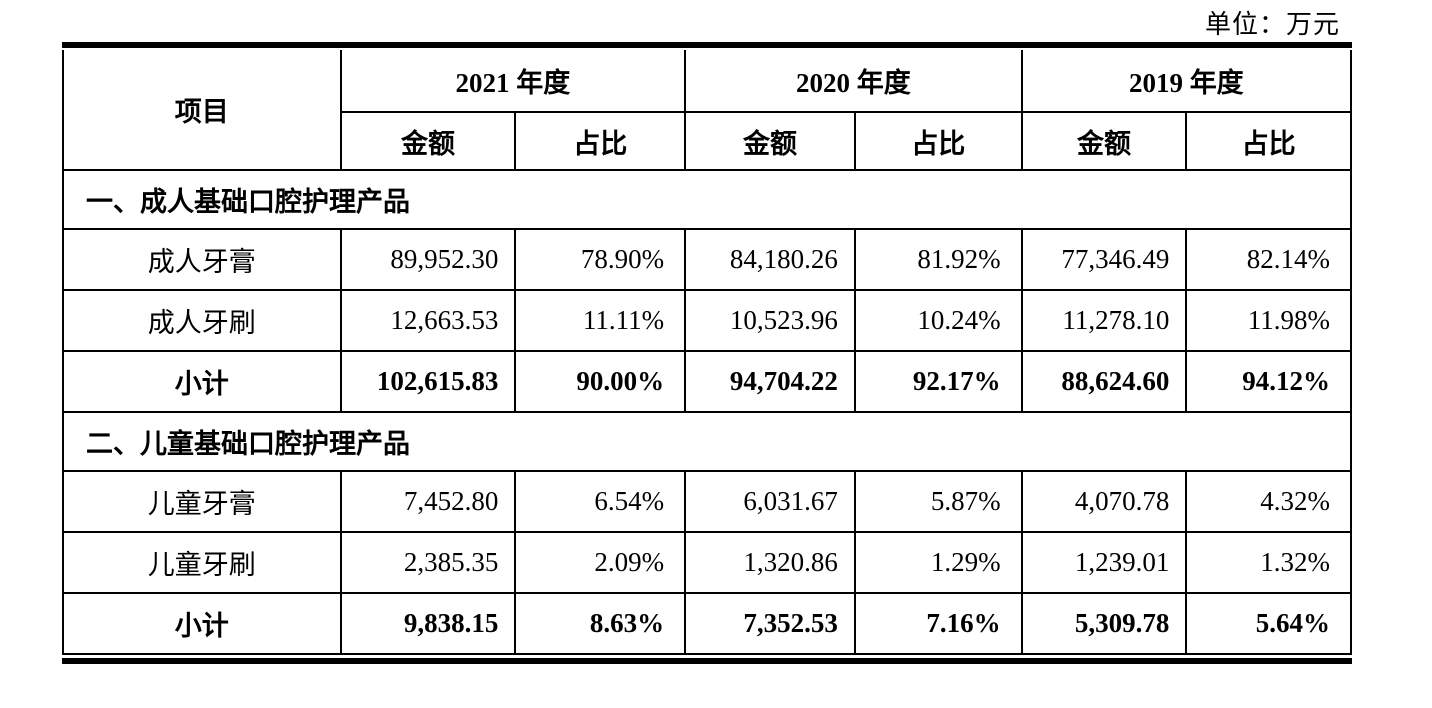 The width and height of the screenshot is (1432, 708). I want to click on amount-2020: 10,523.96, so click(770, 320).